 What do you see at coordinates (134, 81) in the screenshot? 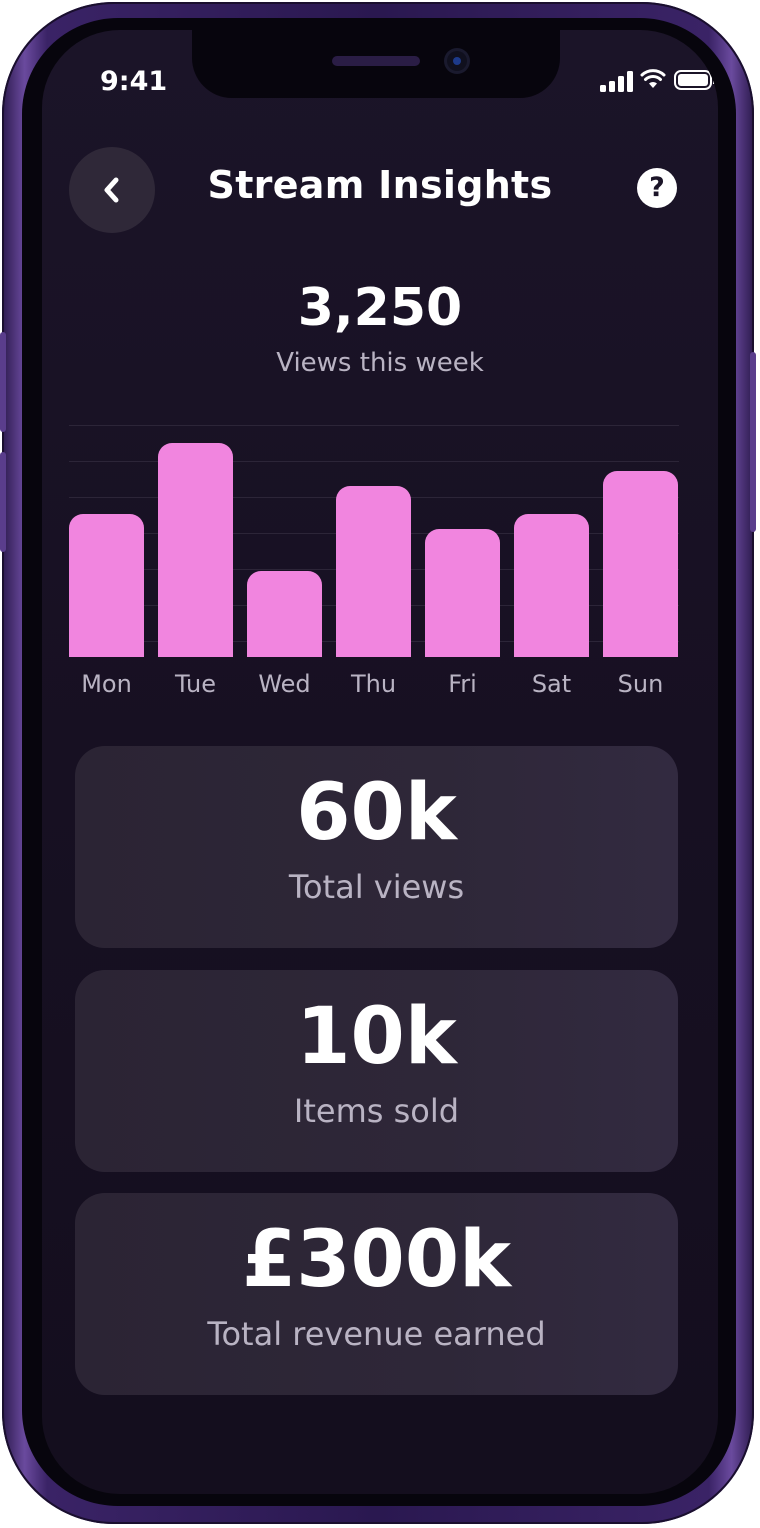
I see `status-time: 9:41` at bounding box center [134, 81].